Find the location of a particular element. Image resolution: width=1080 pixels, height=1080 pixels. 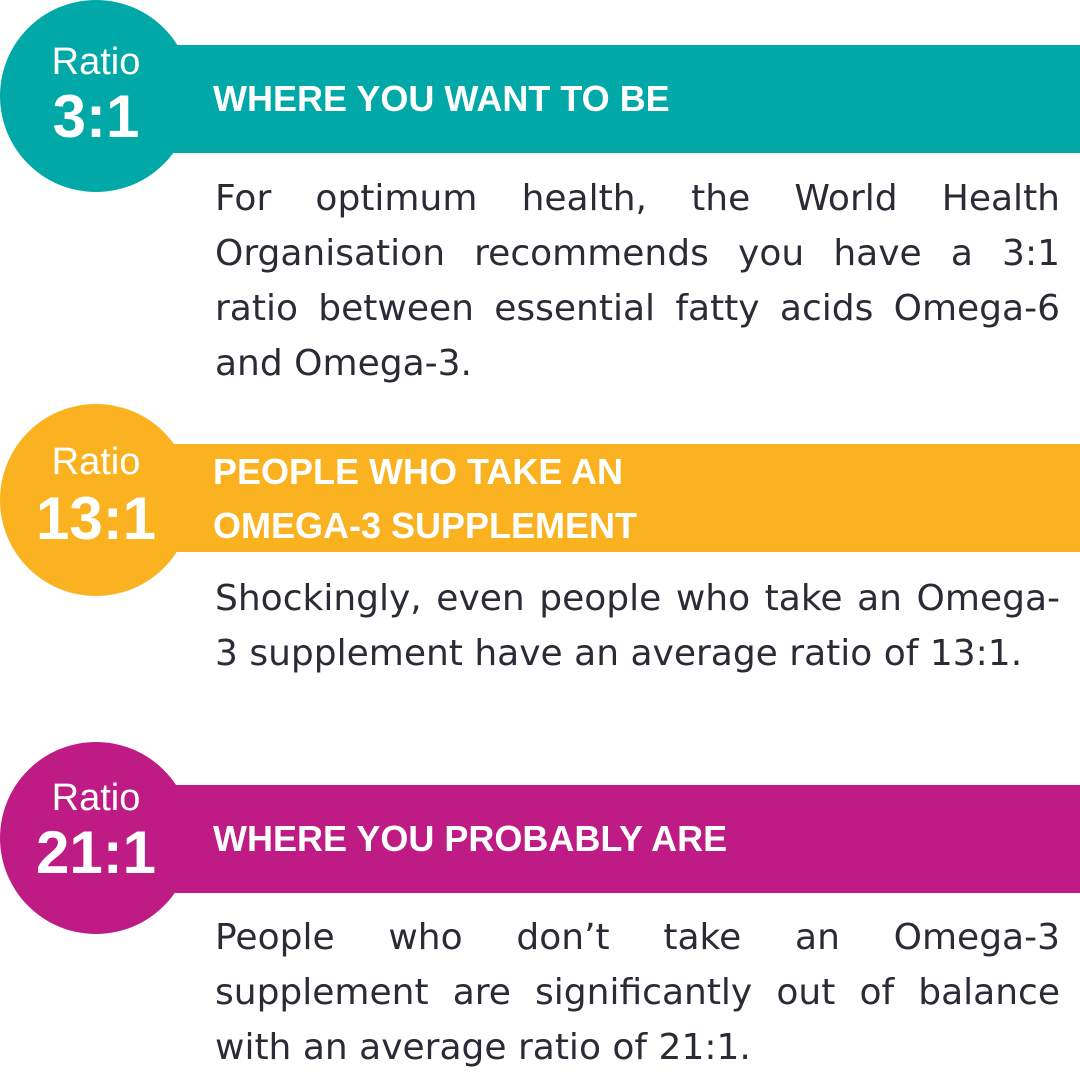

heading-banner: WHERE YOU PROBABLY ARE is located at coordinates (615, 839).